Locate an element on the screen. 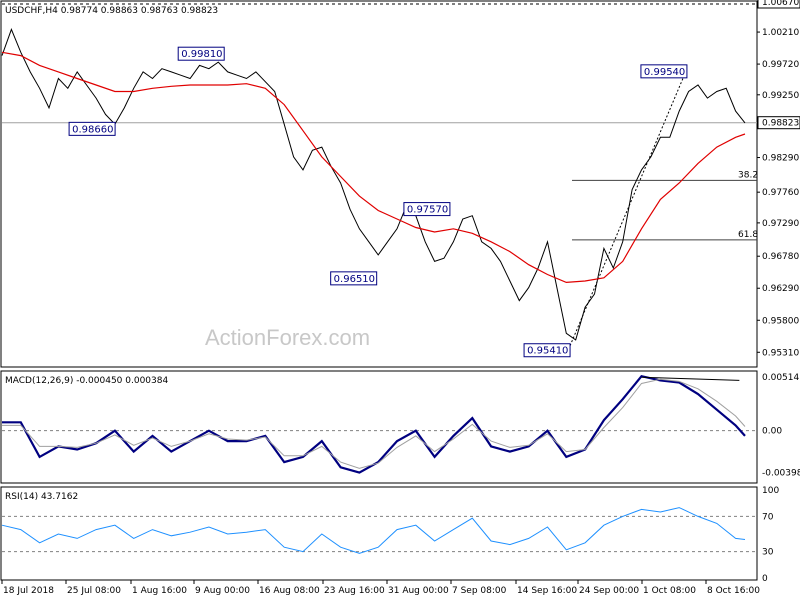  macd-trend-line is located at coordinates (690, 378).